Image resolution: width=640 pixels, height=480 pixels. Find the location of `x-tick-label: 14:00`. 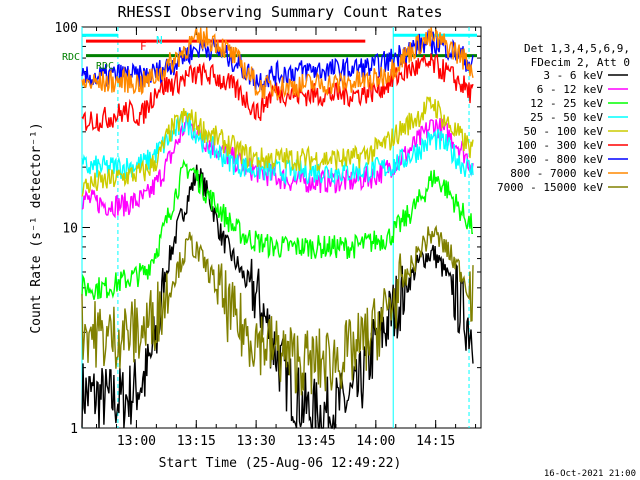

x-tick-label: 14:00 is located at coordinates (375, 441).